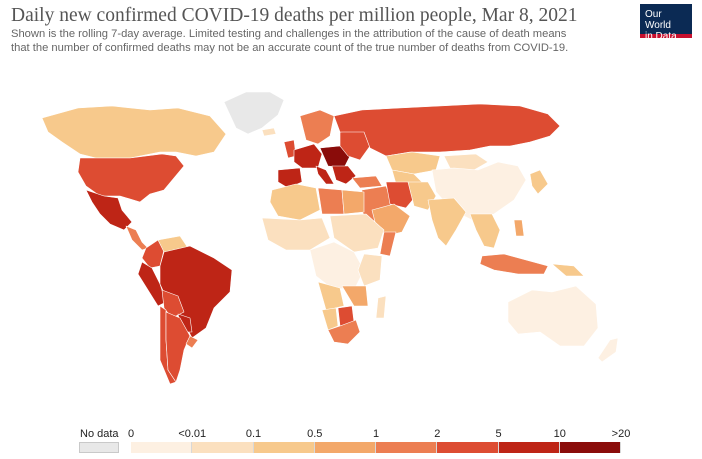 Image resolution: width=702 pixels, height=459 pixels. What do you see at coordinates (131, 178) in the screenshot?
I see `region-usa` at bounding box center [131, 178].